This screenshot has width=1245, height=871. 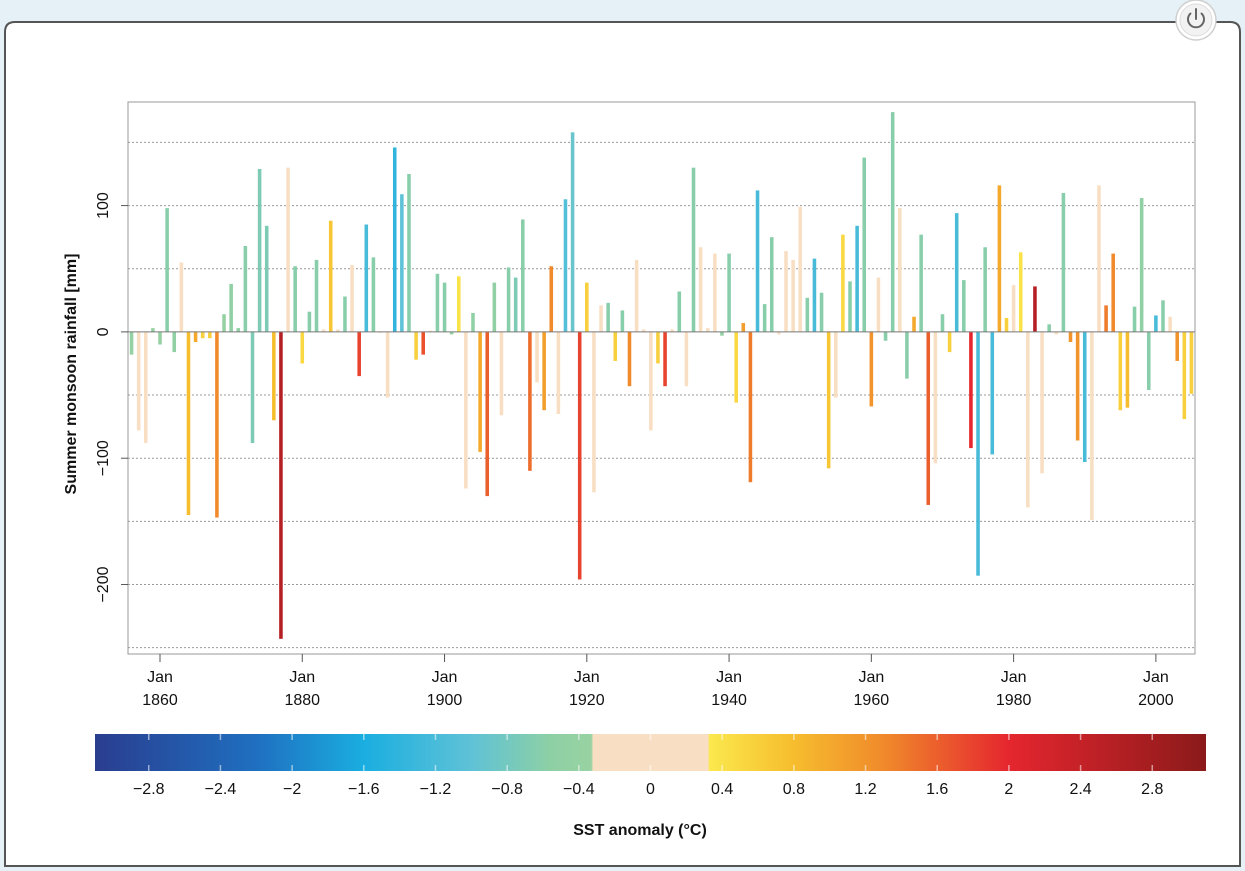 What do you see at coordinates (814, 295) in the screenshot?
I see `bar-1952` at bounding box center [814, 295].